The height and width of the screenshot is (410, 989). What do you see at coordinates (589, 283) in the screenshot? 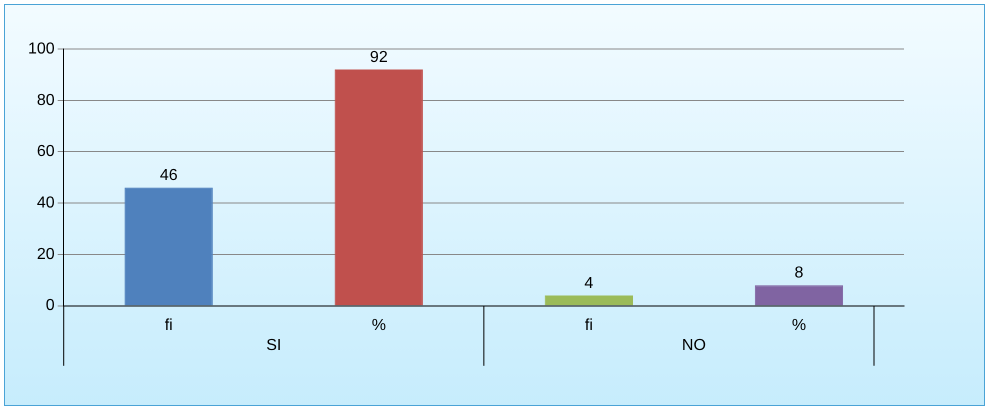
I see `data-label: 4` at bounding box center [589, 283].